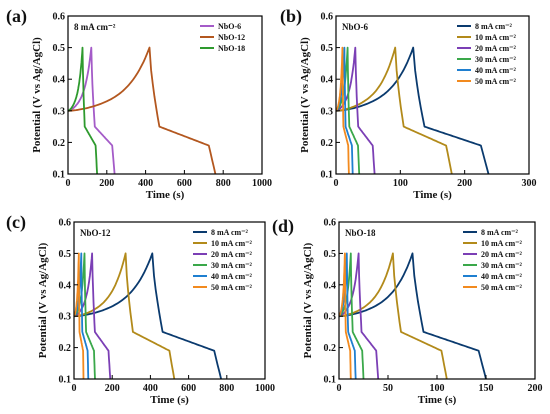 This screenshot has width=550, height=414. What do you see at coordinates (231, 37) in the screenshot?
I see `legend-label: NbO-12` at bounding box center [231, 37].